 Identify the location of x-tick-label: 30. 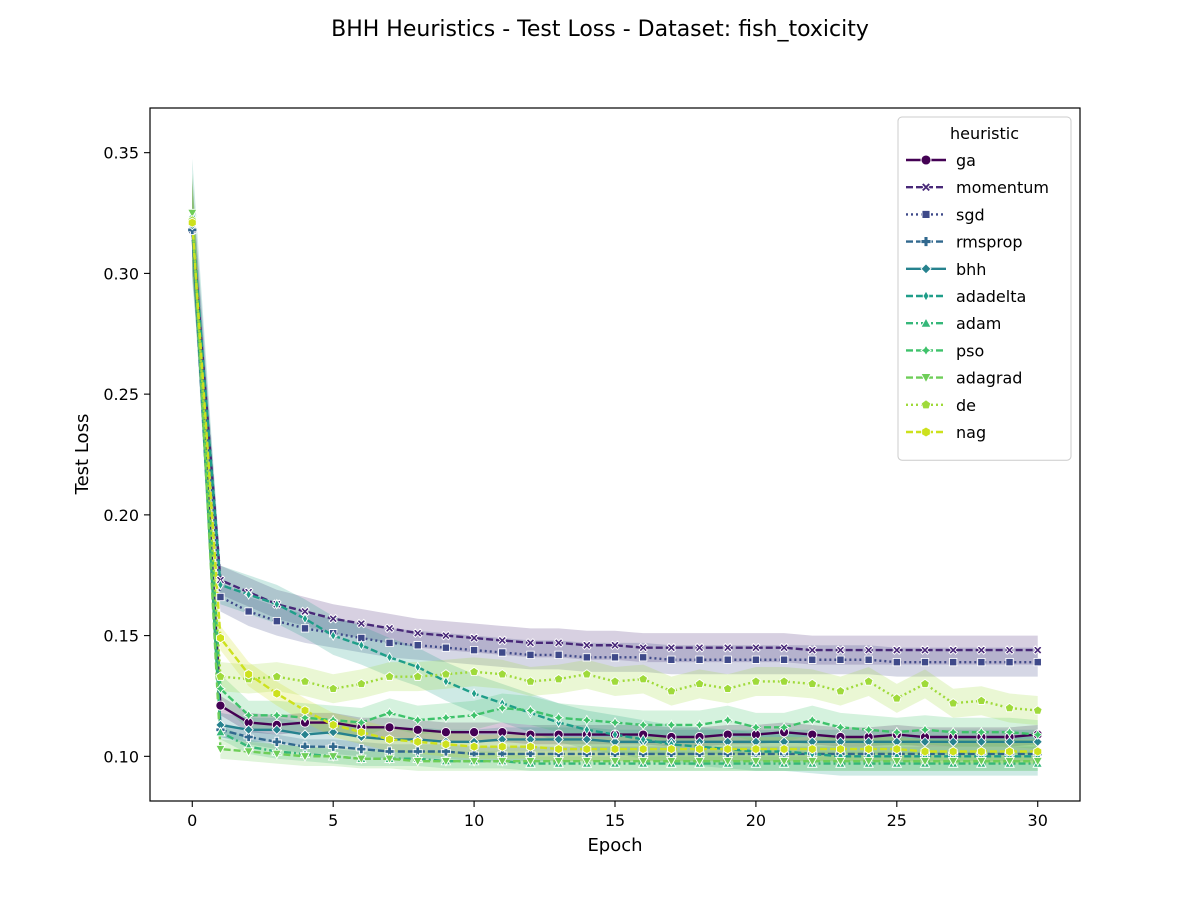
(1038, 820).